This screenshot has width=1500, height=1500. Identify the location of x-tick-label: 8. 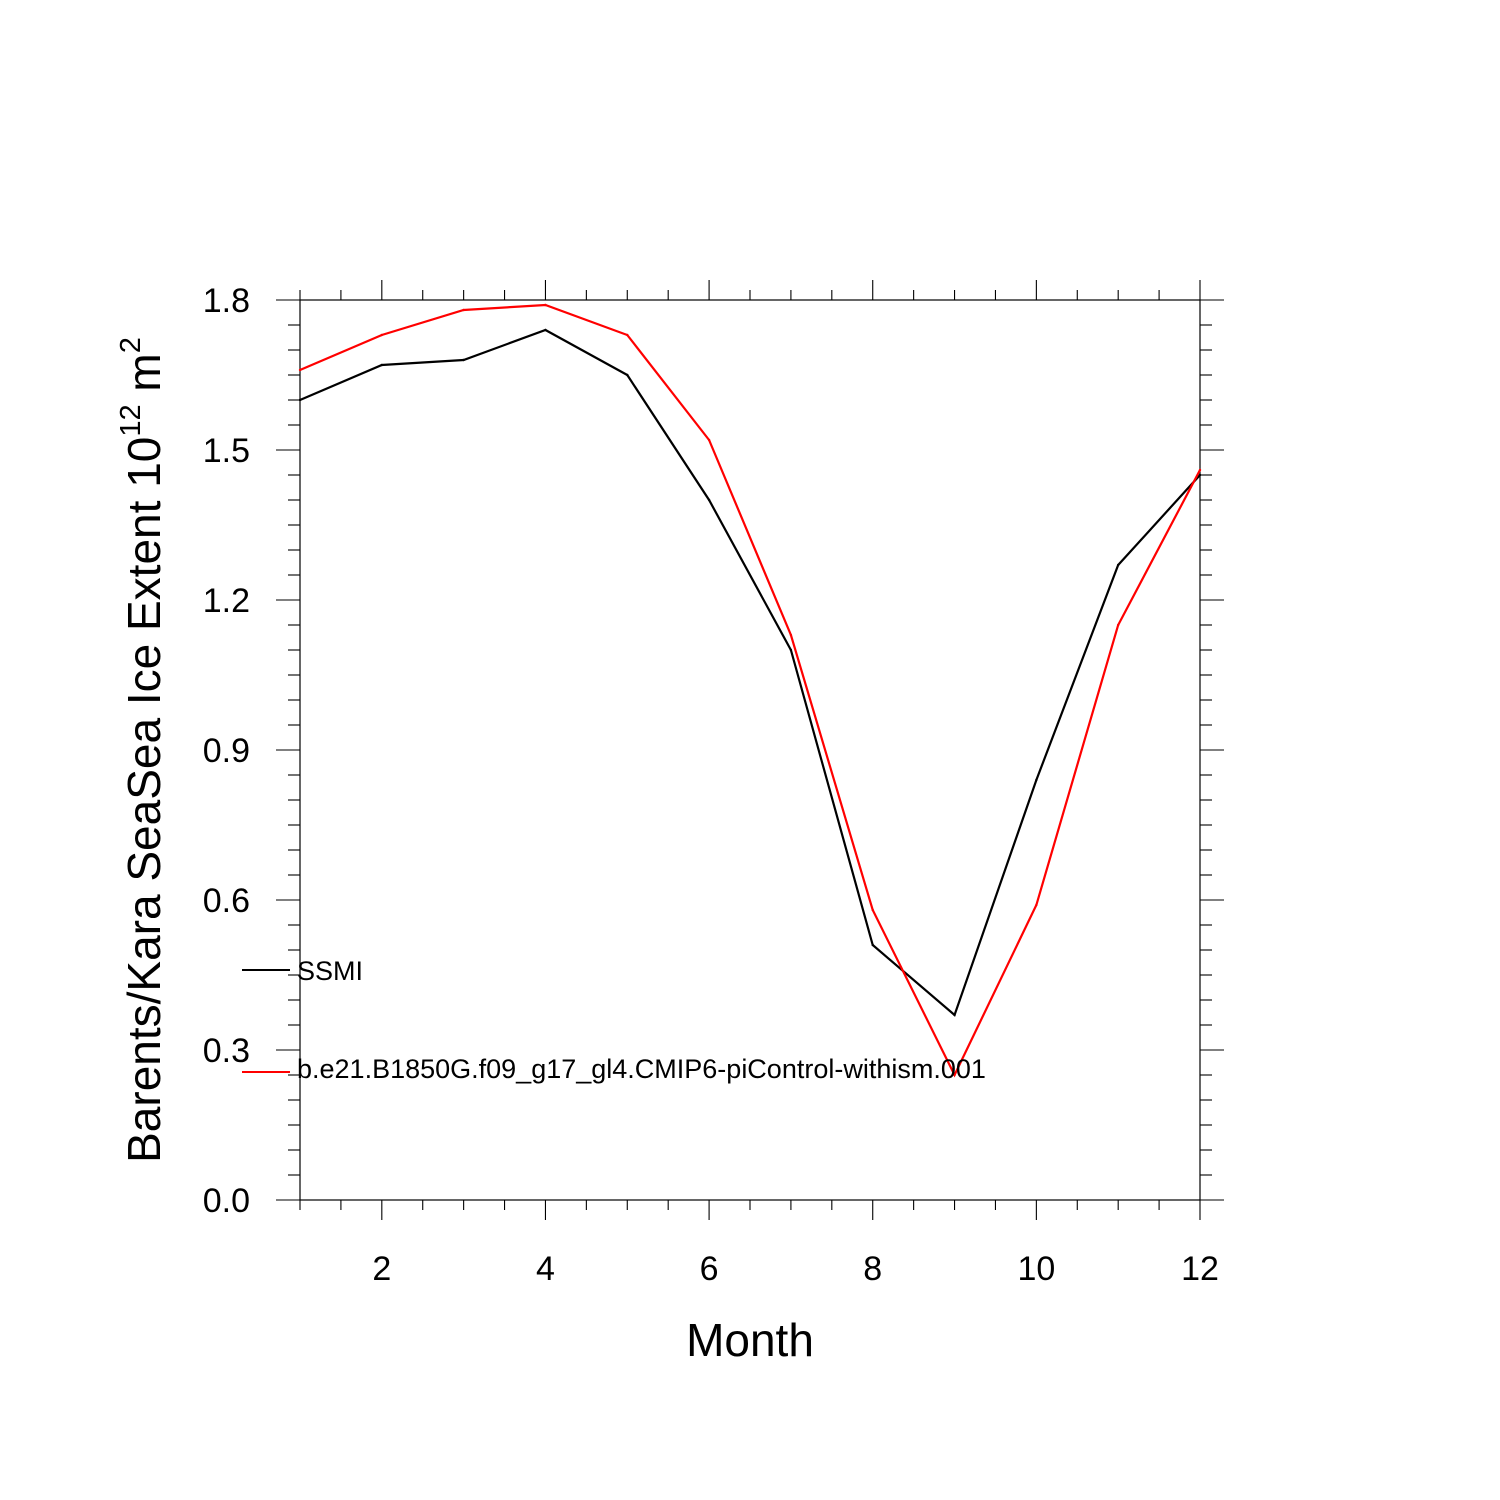
(872, 1269).